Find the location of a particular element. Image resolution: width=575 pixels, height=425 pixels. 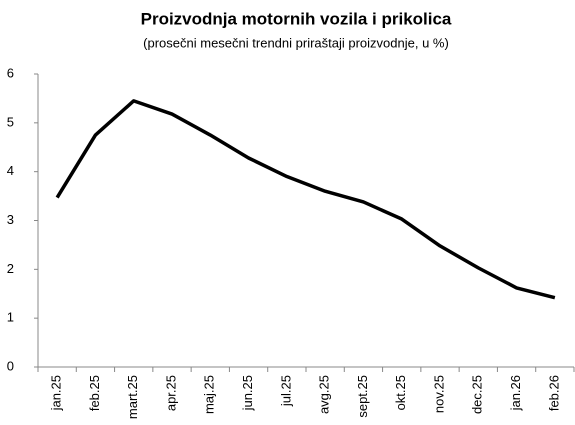

x-tick-label: okt.25 is located at coordinates (400, 392).